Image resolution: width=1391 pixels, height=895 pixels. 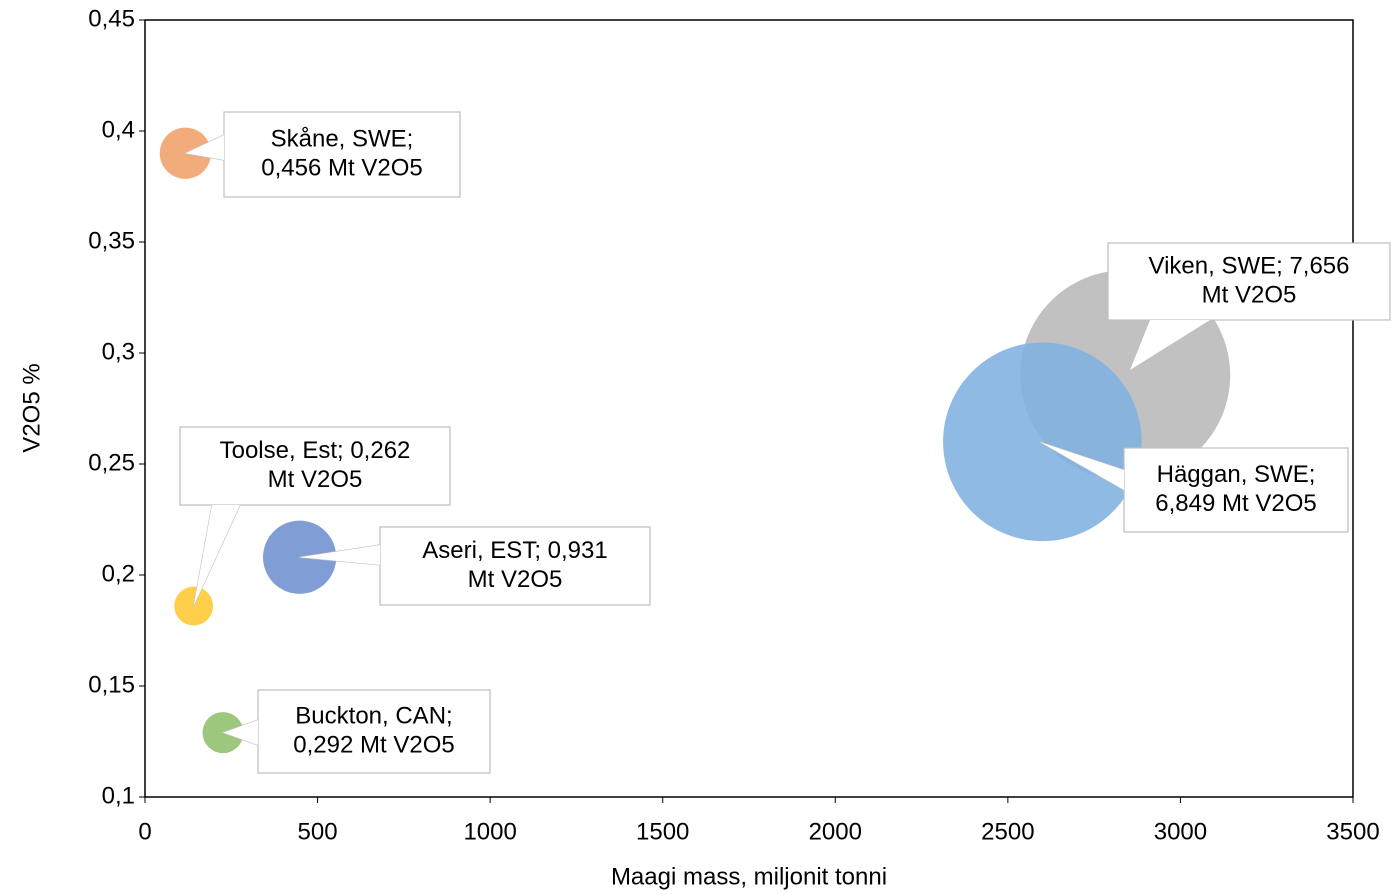 I want to click on y-tick-label: 0,25, so click(x=111, y=462).